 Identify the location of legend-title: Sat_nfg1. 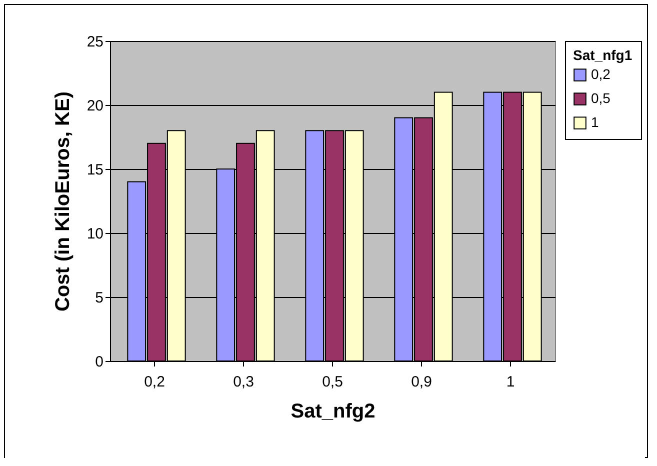
(602, 55).